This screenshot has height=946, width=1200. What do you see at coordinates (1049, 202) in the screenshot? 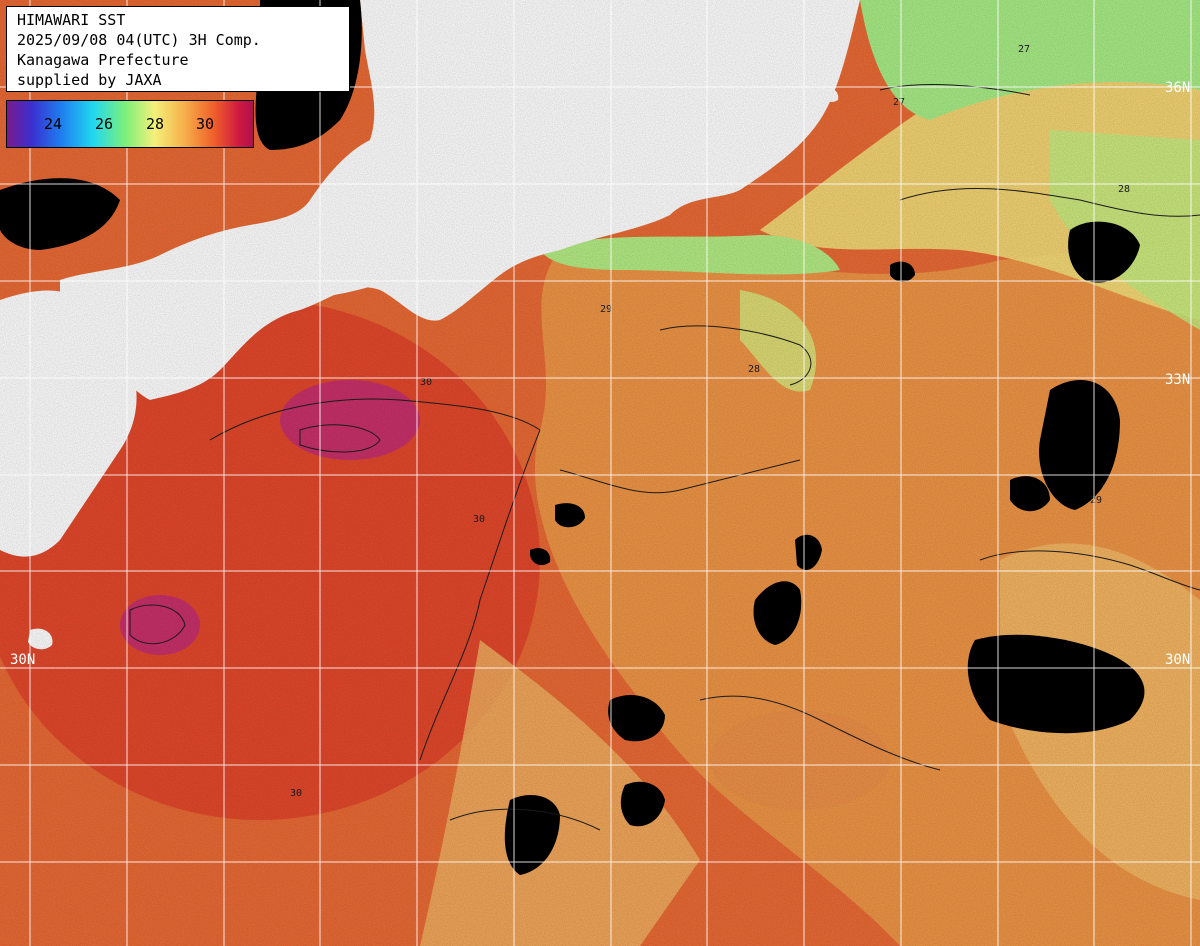
I see `contour-28-ne` at bounding box center [1049, 202].